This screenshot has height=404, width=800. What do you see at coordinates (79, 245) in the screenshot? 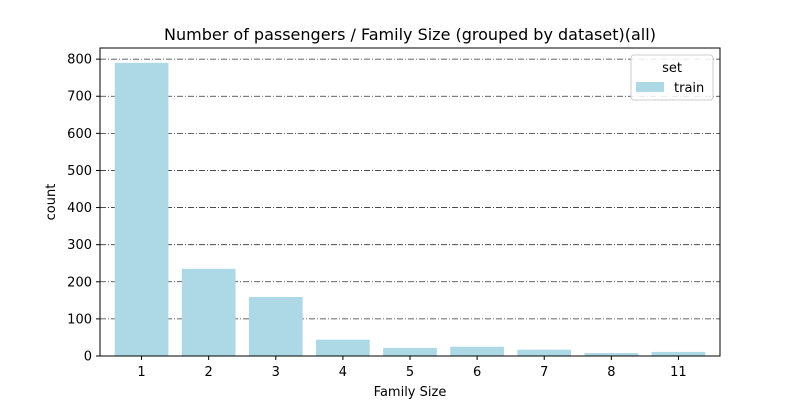
I see `y-tick-label: 300` at bounding box center [79, 245].